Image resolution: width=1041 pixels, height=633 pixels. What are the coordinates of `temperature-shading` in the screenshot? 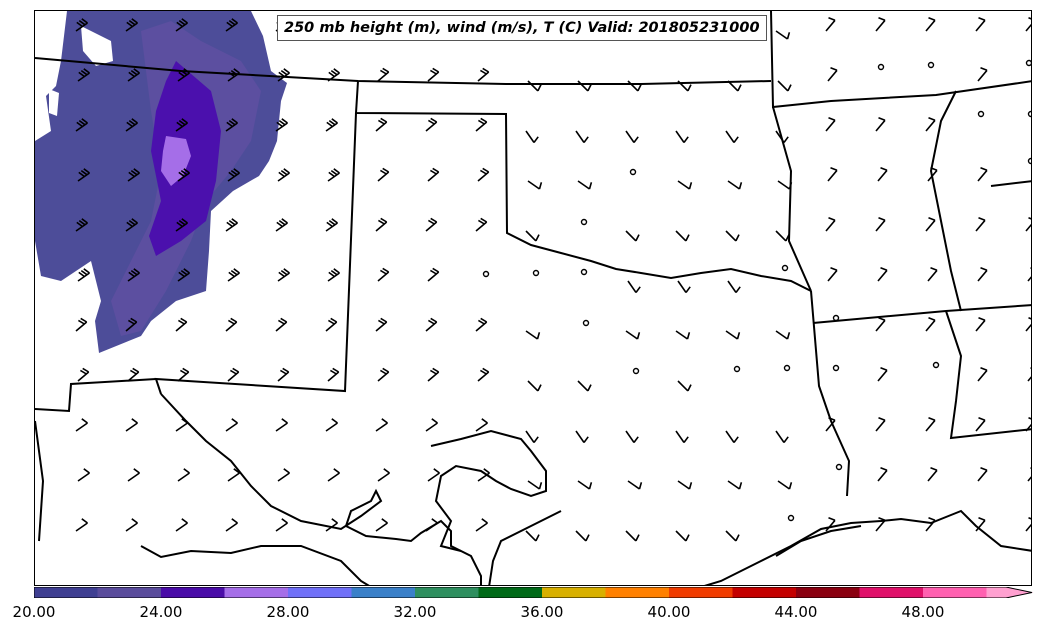 It's located at (161, 182).